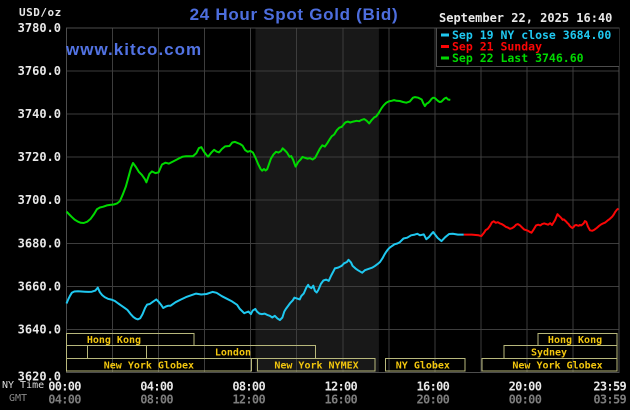  I want to click on y-tick-label: 3640.0, so click(39, 329).